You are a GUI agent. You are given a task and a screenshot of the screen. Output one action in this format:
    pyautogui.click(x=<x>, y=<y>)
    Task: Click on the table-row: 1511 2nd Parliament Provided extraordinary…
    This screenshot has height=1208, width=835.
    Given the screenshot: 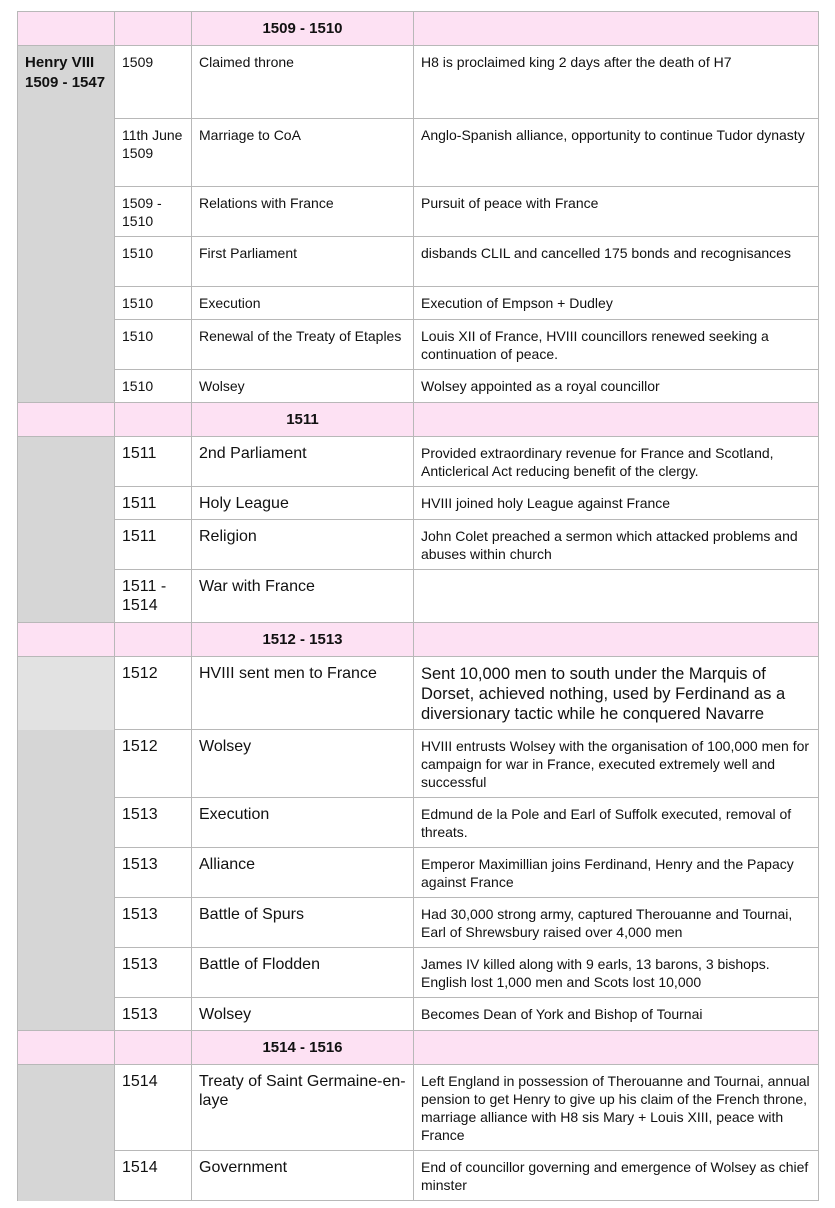 What is the action you would take?
    pyautogui.click(x=418, y=461)
    